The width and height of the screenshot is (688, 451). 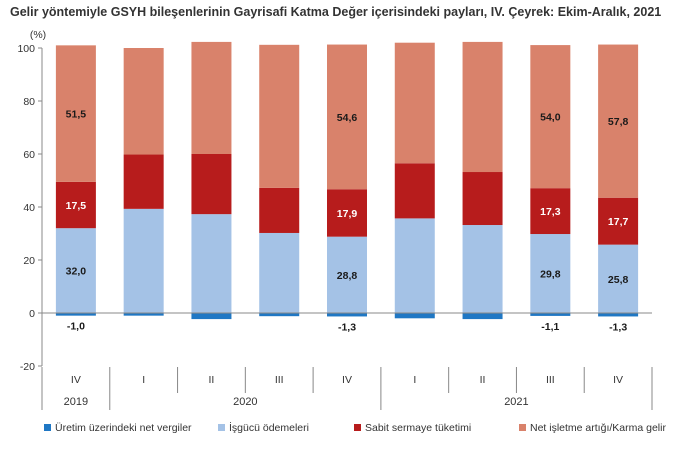 I want to click on legend-label: İşgücü ödemeleri, so click(x=269, y=427).